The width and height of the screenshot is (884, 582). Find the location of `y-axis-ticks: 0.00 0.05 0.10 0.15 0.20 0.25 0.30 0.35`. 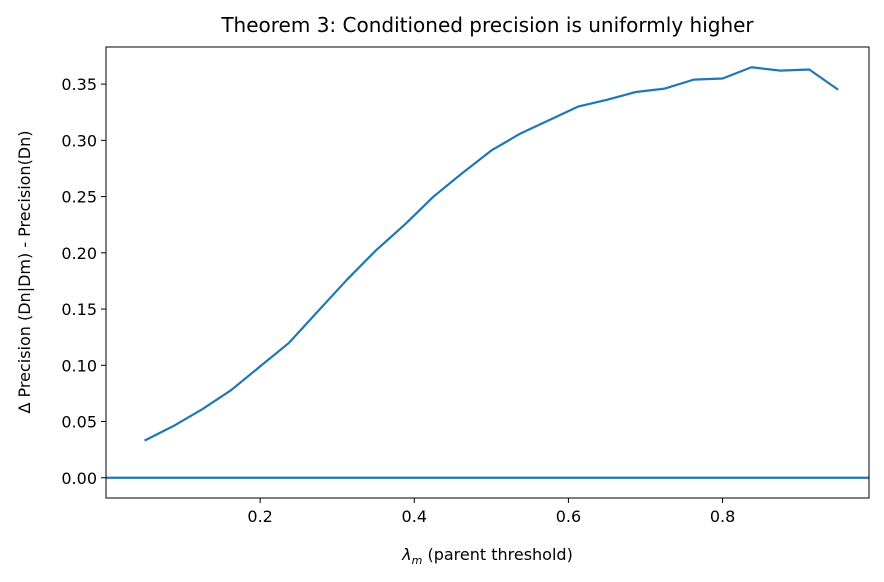

y-axis-ticks: 0.00 0.05 0.10 0.15 0.20 0.25 0.30 0.35 is located at coordinates (83, 281).